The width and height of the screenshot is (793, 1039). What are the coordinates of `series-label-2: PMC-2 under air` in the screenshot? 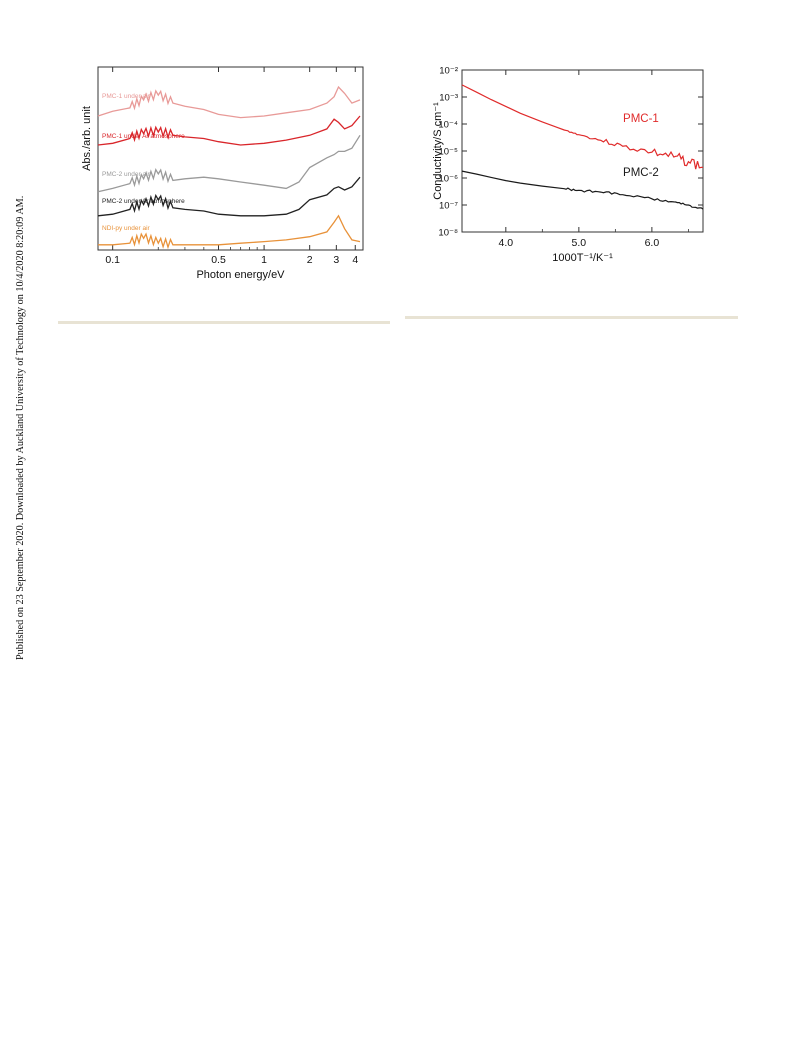 It's located at (126, 174).